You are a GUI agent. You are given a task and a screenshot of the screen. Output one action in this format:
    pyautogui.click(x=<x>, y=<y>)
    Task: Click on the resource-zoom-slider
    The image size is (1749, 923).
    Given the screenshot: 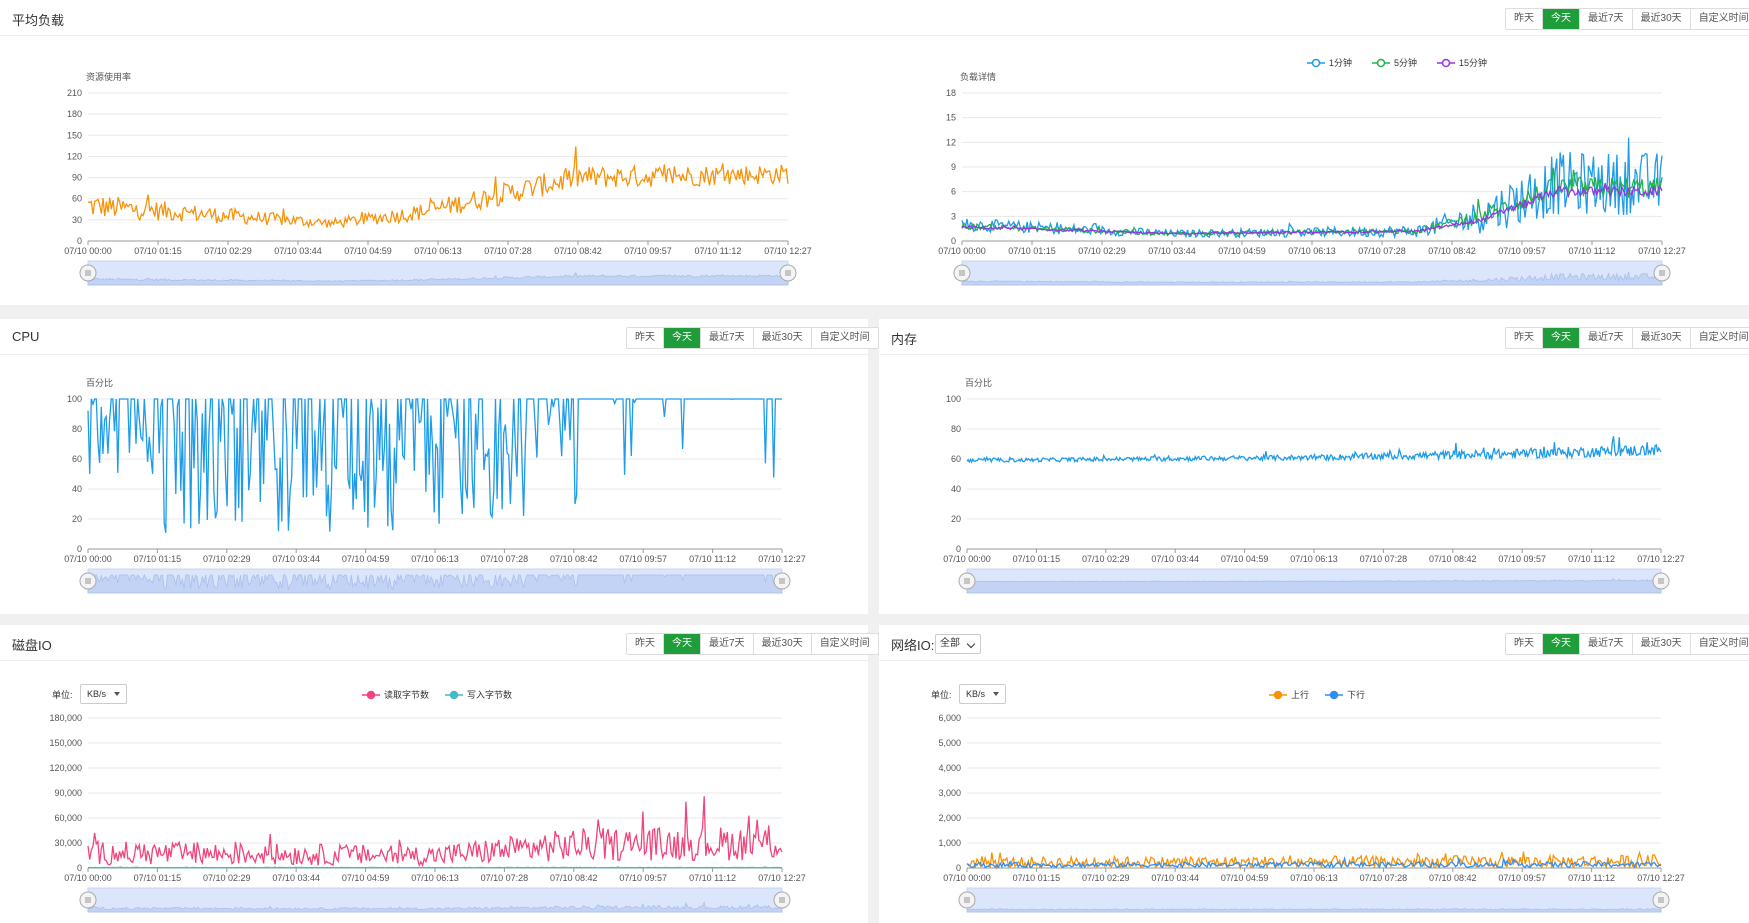 What is the action you would take?
    pyautogui.click(x=438, y=273)
    